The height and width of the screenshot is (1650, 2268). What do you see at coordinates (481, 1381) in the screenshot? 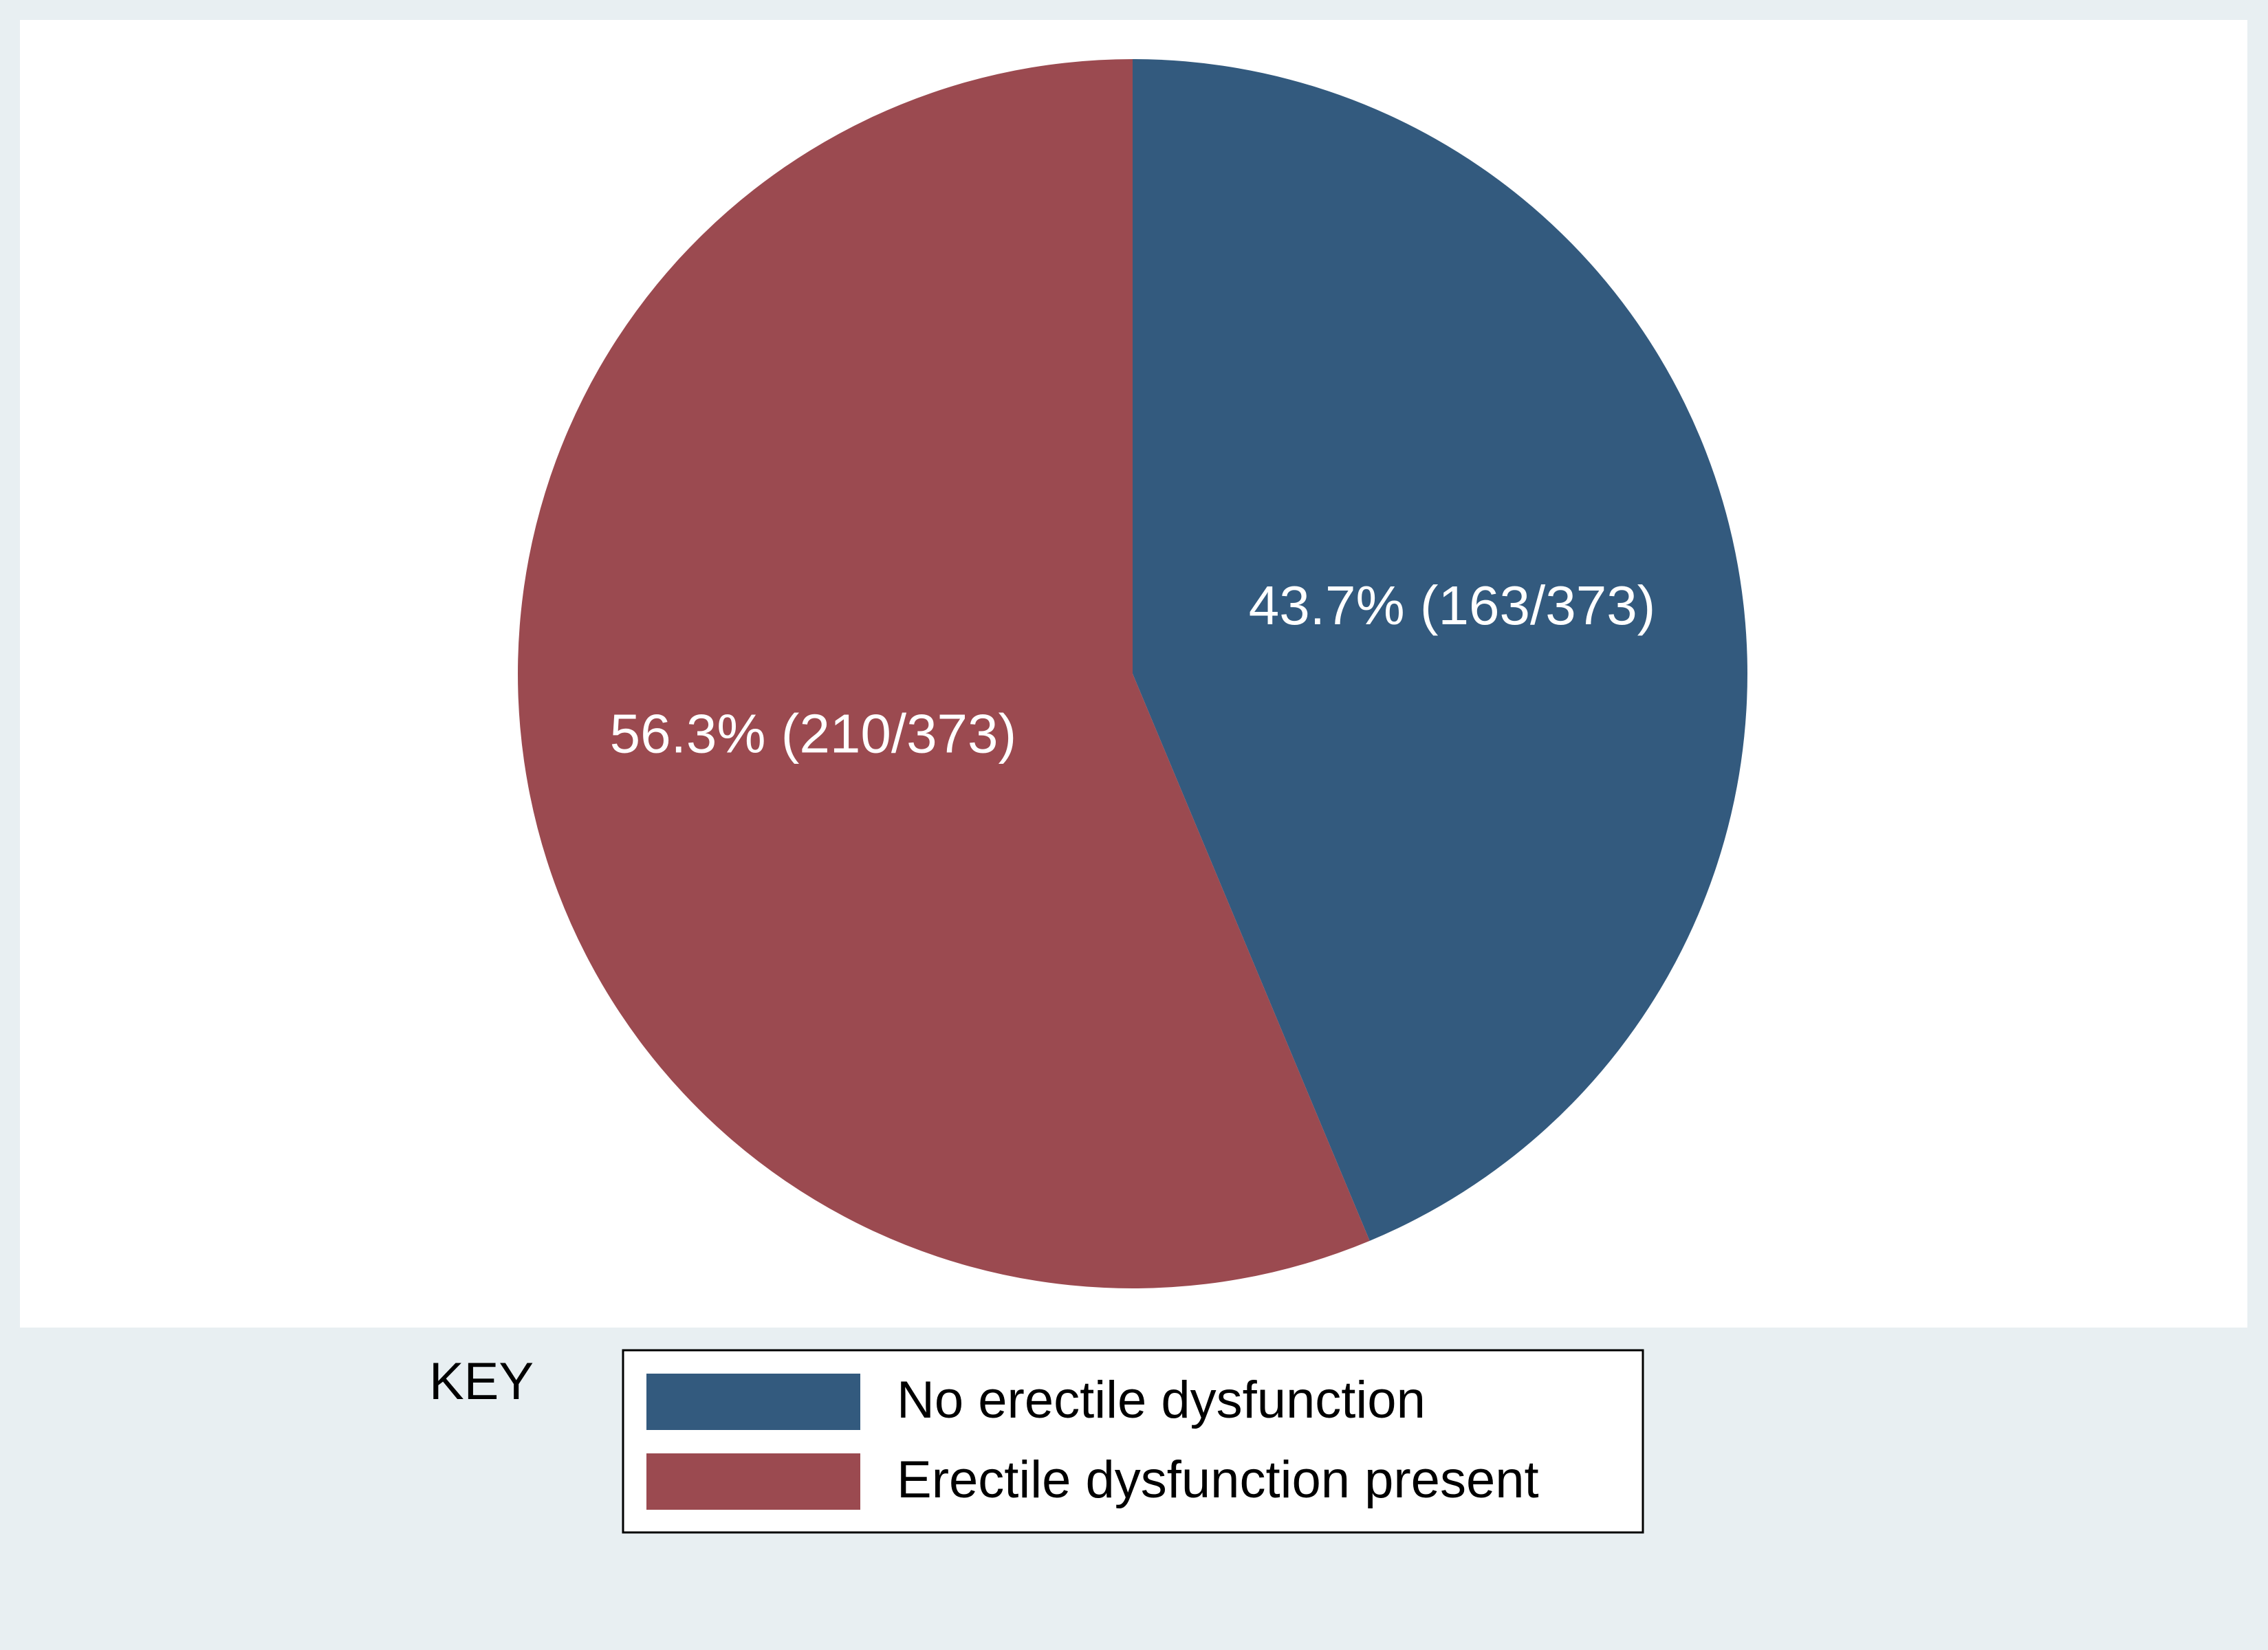
I see `legend-title: KEY` at bounding box center [481, 1381].